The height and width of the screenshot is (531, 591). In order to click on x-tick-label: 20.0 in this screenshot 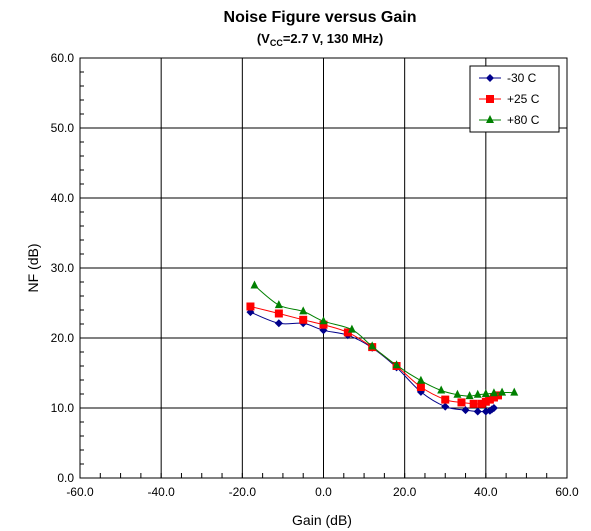, I will do `click(405, 492)`.